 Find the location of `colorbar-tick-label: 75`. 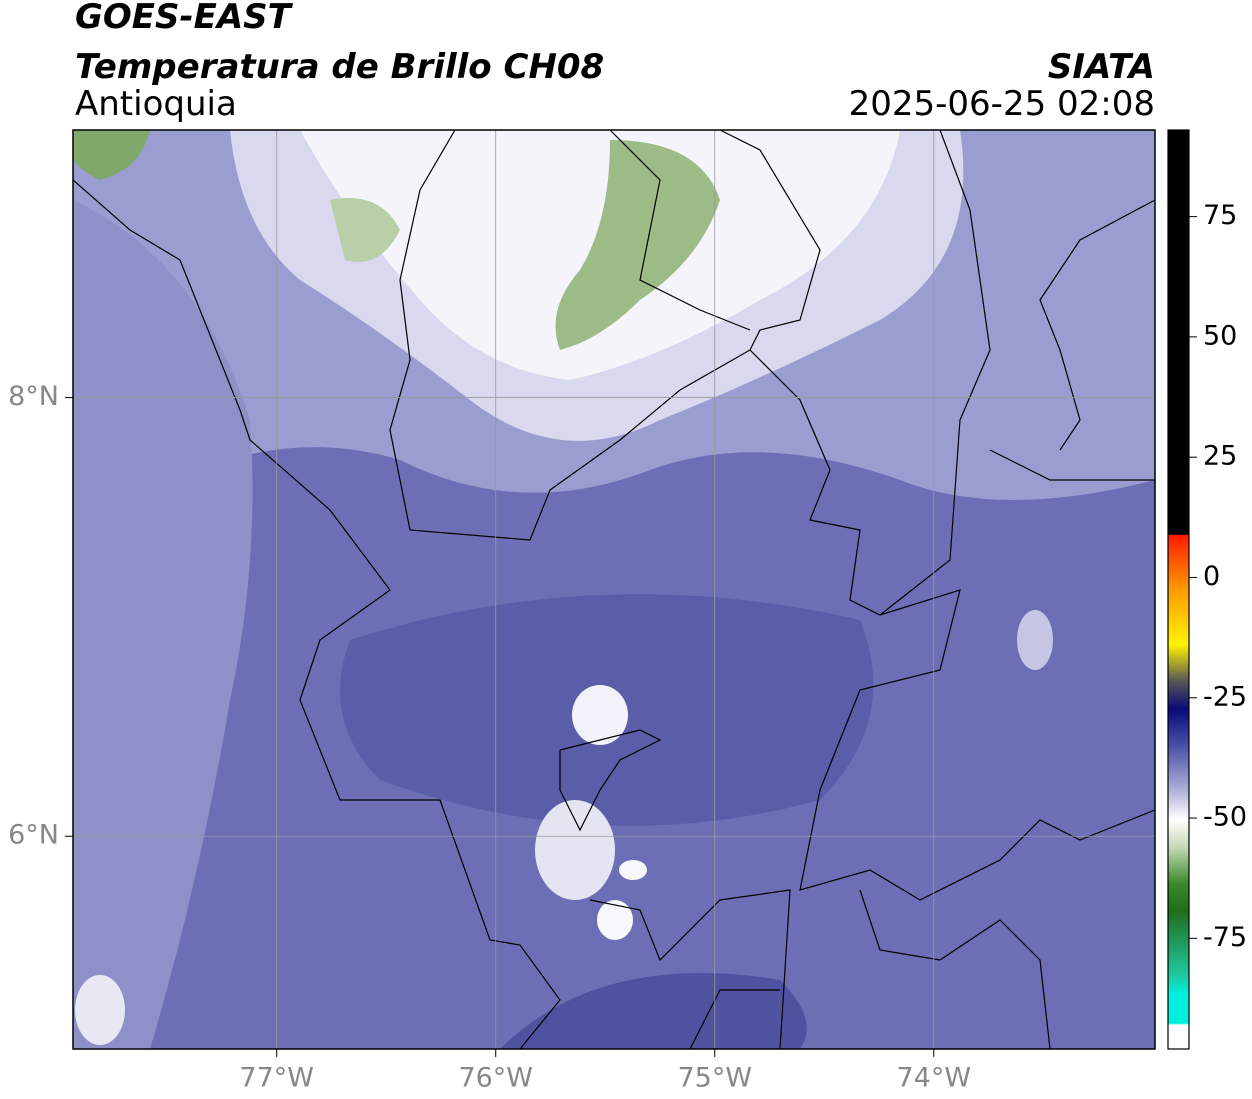

colorbar-tick-label: 75 is located at coordinates (1220, 215).